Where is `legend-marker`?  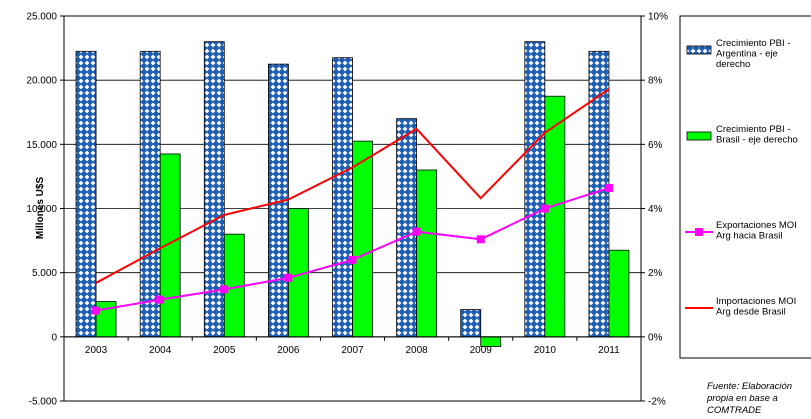
legend-marker is located at coordinates (699, 232).